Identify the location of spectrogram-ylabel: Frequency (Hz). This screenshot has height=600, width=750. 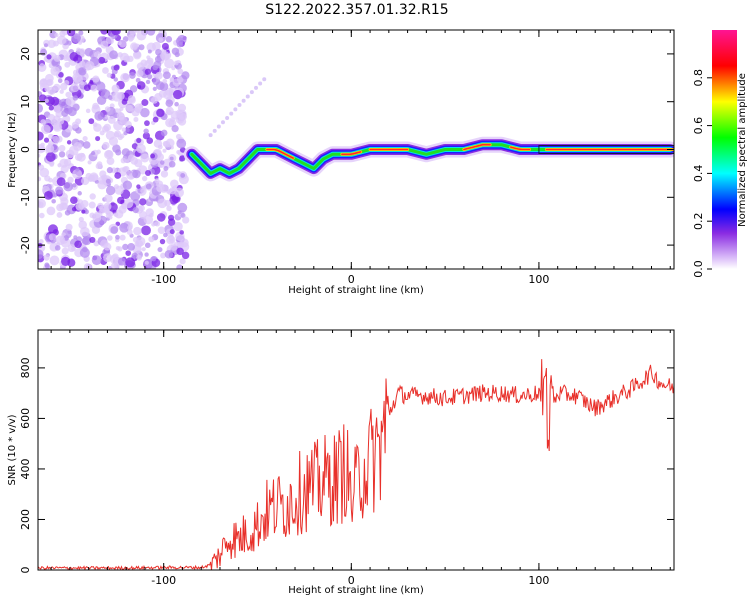
(12, 150).